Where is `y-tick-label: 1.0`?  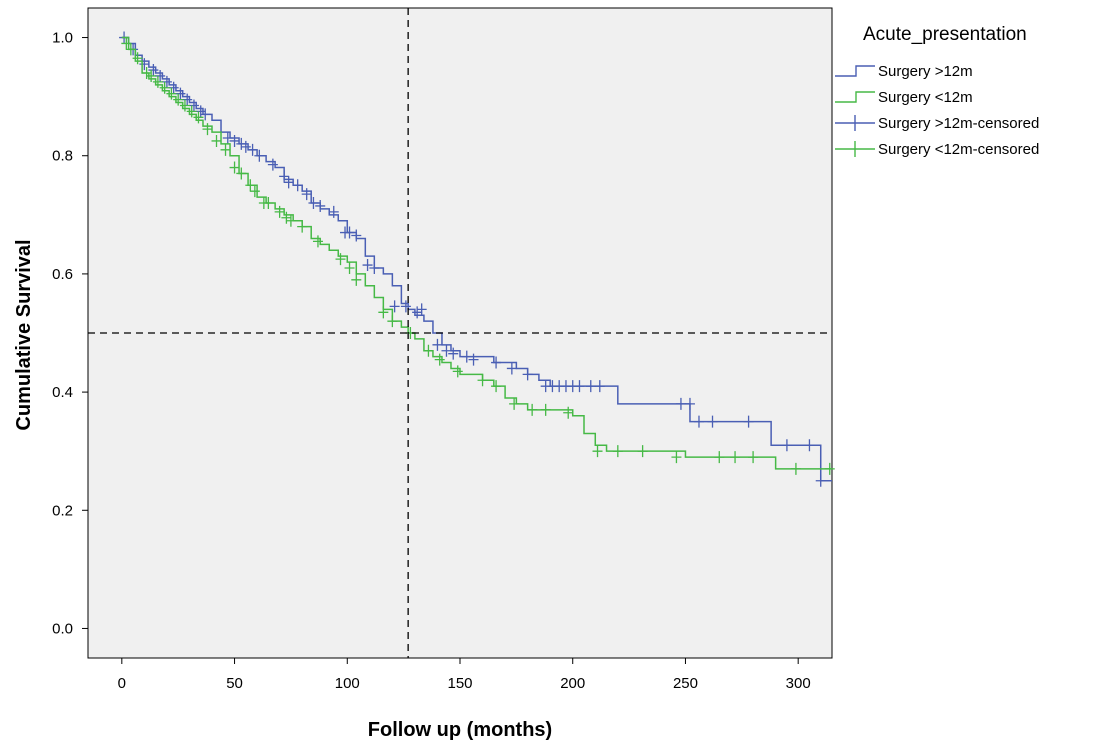 y-tick-label: 1.0 is located at coordinates (62, 38).